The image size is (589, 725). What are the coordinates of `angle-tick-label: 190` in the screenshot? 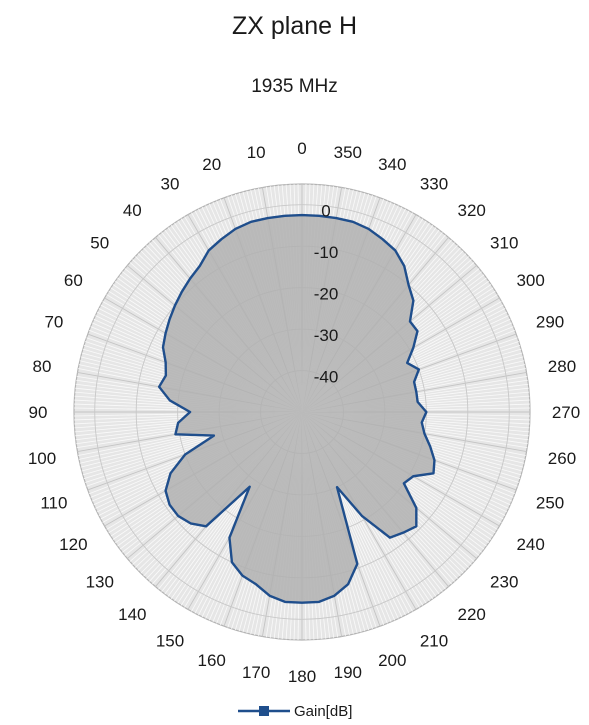 It's located at (348, 672).